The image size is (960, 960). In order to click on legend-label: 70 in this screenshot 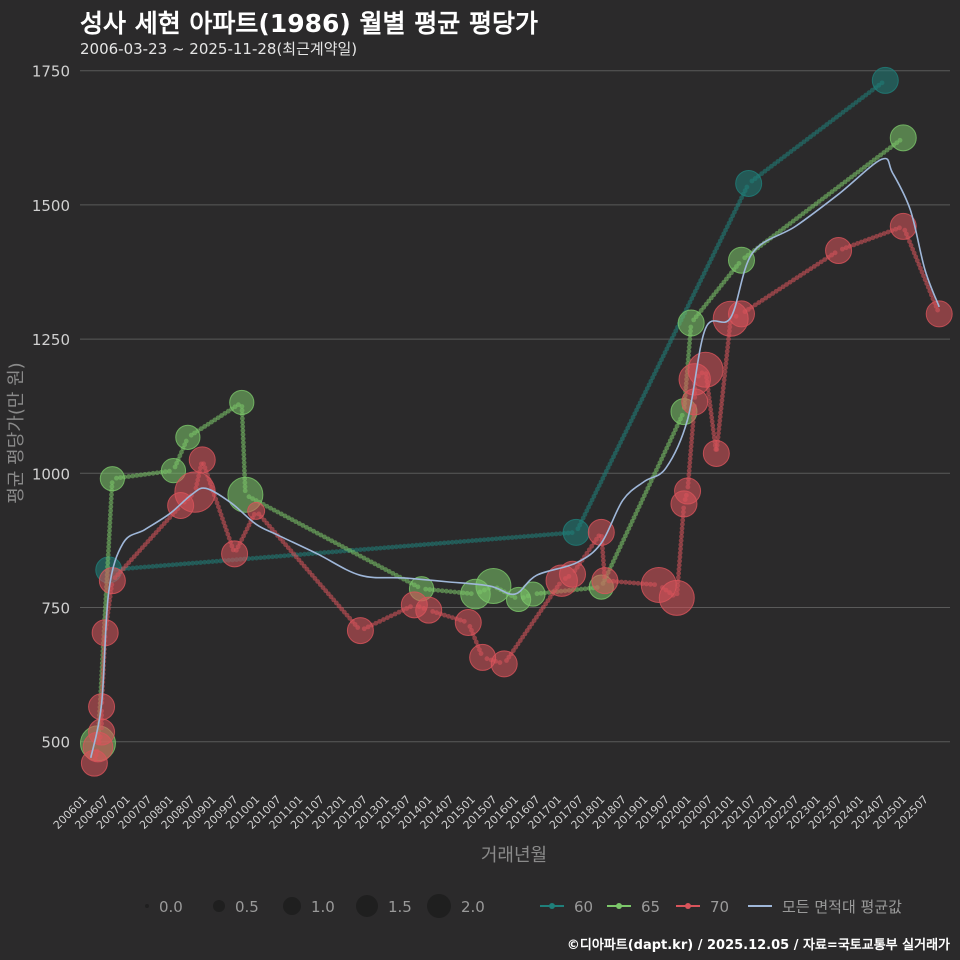, I will do `click(719, 907)`.